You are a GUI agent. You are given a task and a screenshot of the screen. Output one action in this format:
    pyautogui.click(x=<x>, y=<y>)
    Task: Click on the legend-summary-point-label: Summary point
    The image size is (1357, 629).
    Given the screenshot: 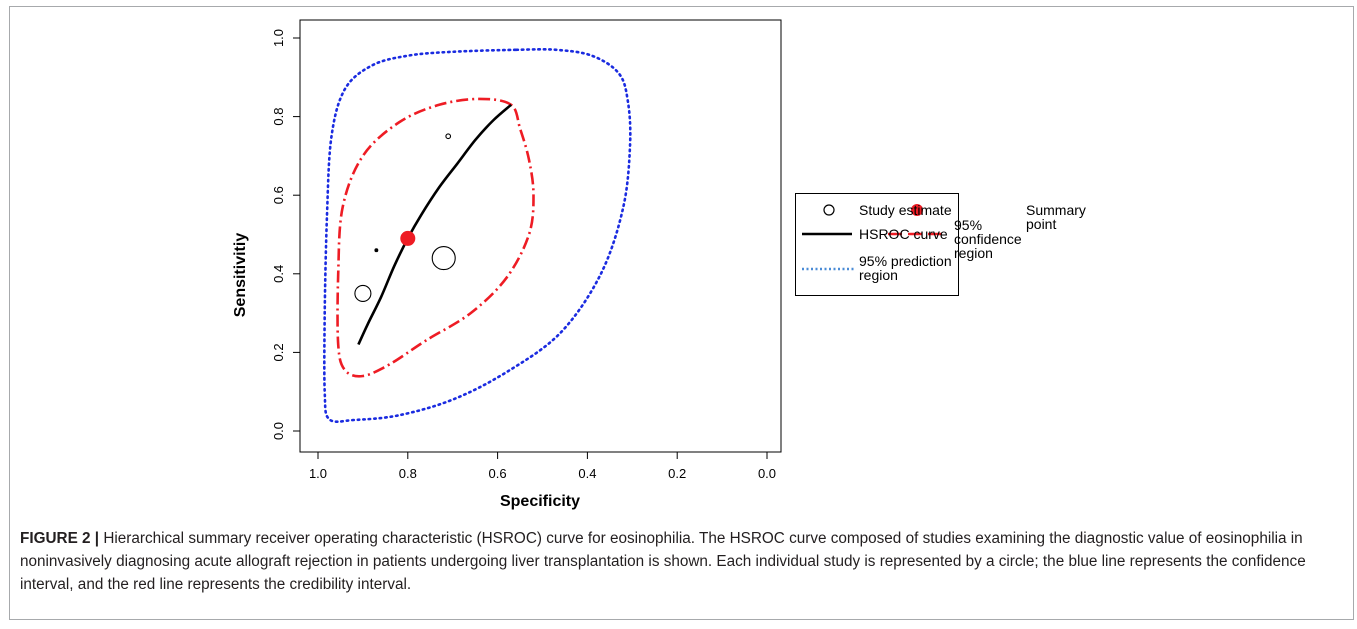 What is the action you would take?
    pyautogui.click(x=1056, y=217)
    